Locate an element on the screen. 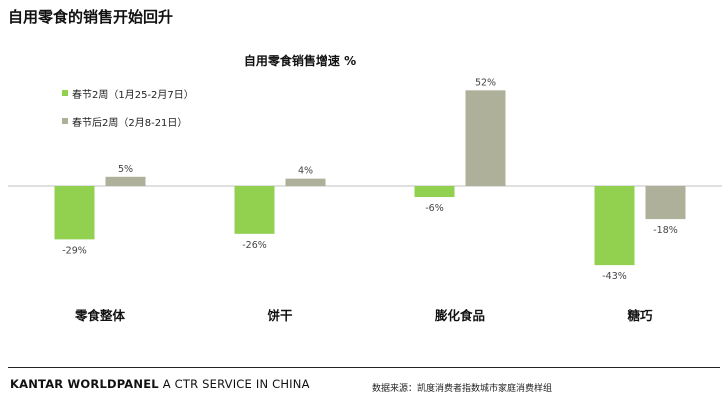 Image resolution: width=722 pixels, height=402 pixels. category-label-2: 饼干 is located at coordinates (279, 315).